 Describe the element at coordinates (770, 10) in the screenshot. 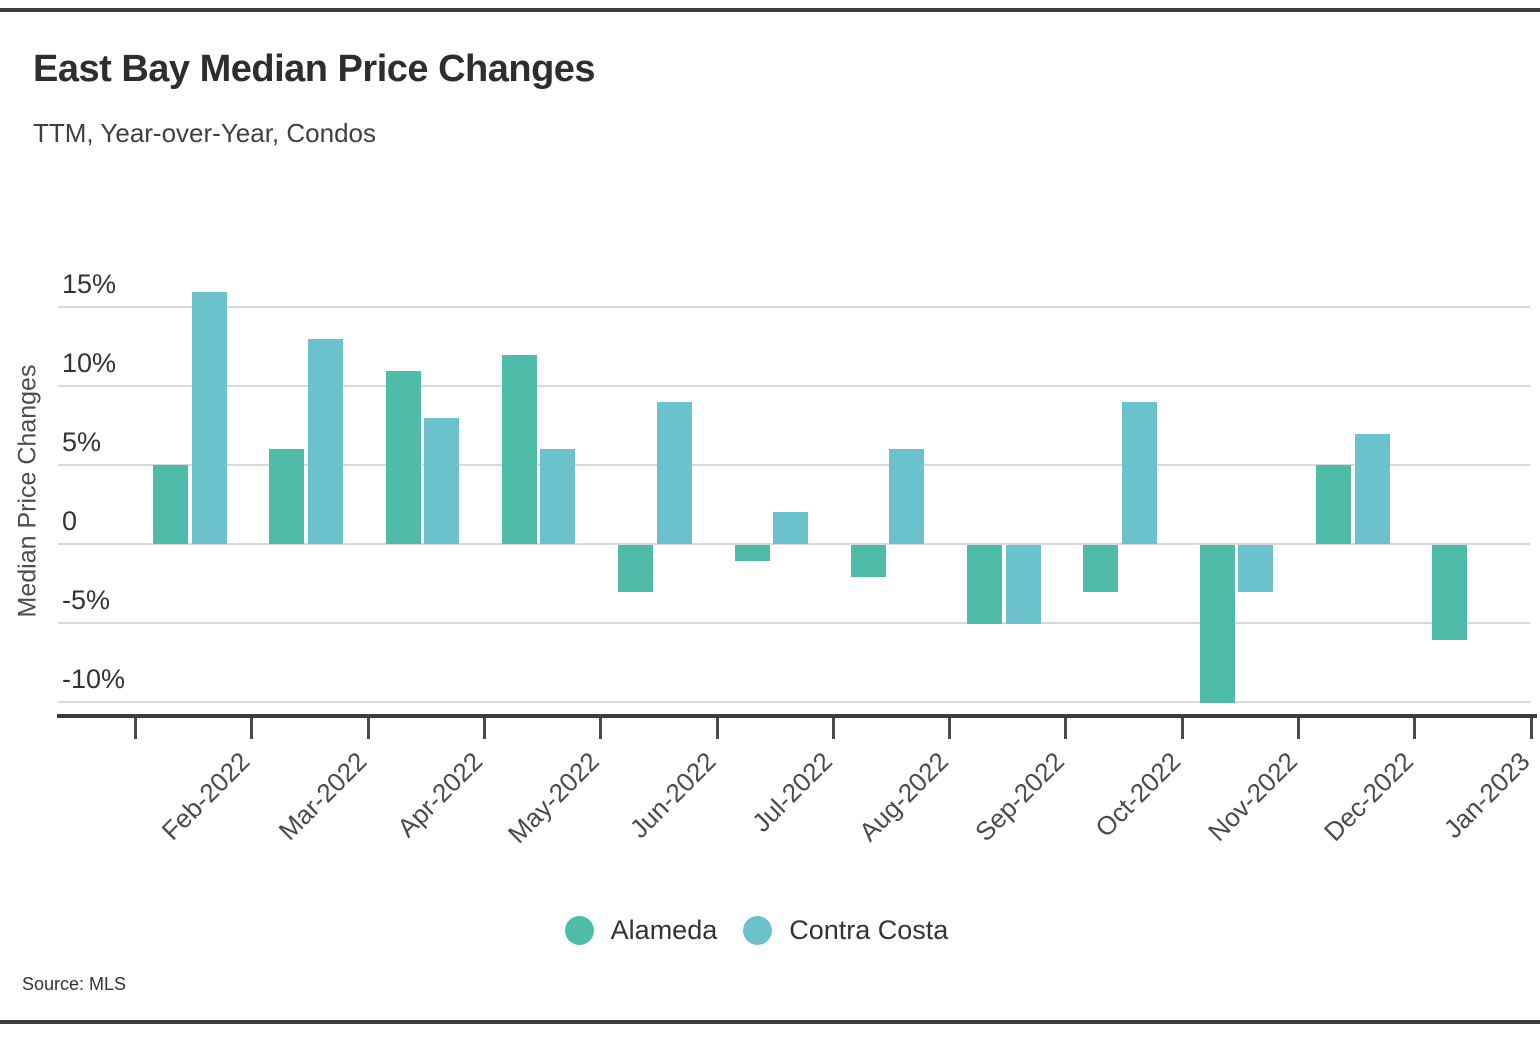

I see `top-border` at that location.